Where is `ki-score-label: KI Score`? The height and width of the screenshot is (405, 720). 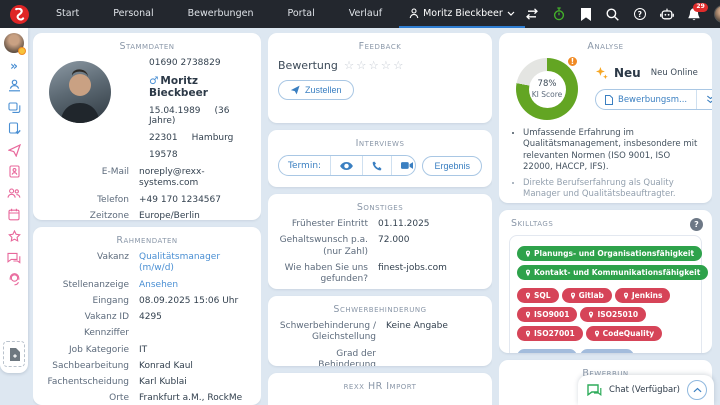
ki-score-label: KI Score is located at coordinates (547, 94).